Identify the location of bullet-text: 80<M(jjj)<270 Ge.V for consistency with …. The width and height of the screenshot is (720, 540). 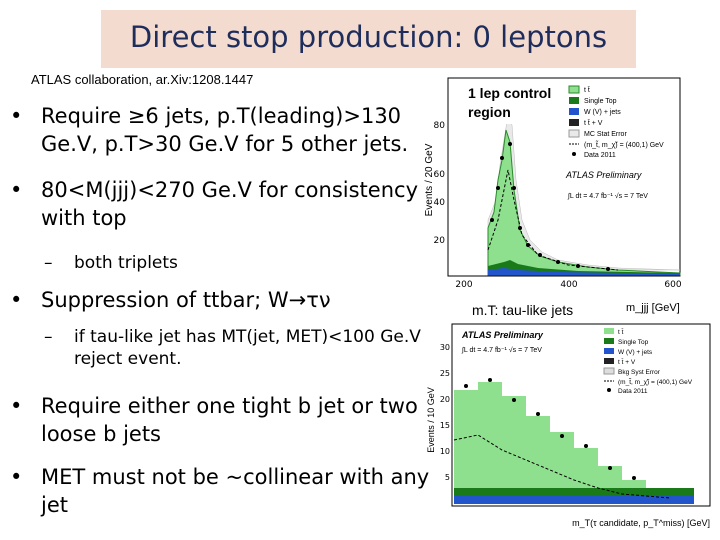
(229, 204).